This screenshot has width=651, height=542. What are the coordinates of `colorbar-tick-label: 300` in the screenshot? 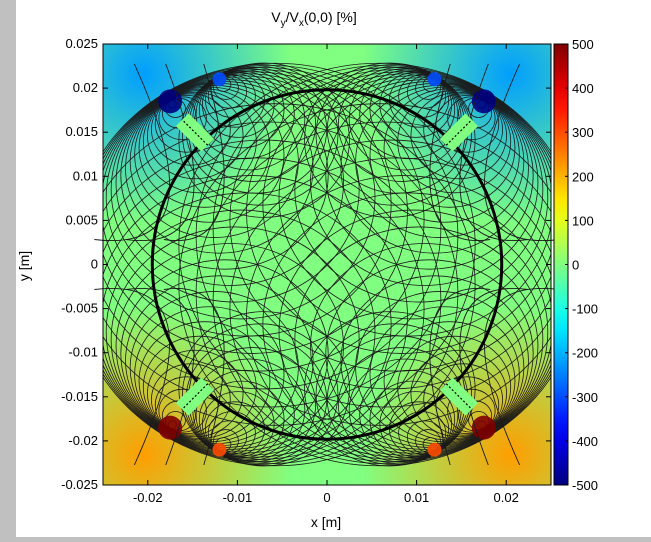 It's located at (583, 132).